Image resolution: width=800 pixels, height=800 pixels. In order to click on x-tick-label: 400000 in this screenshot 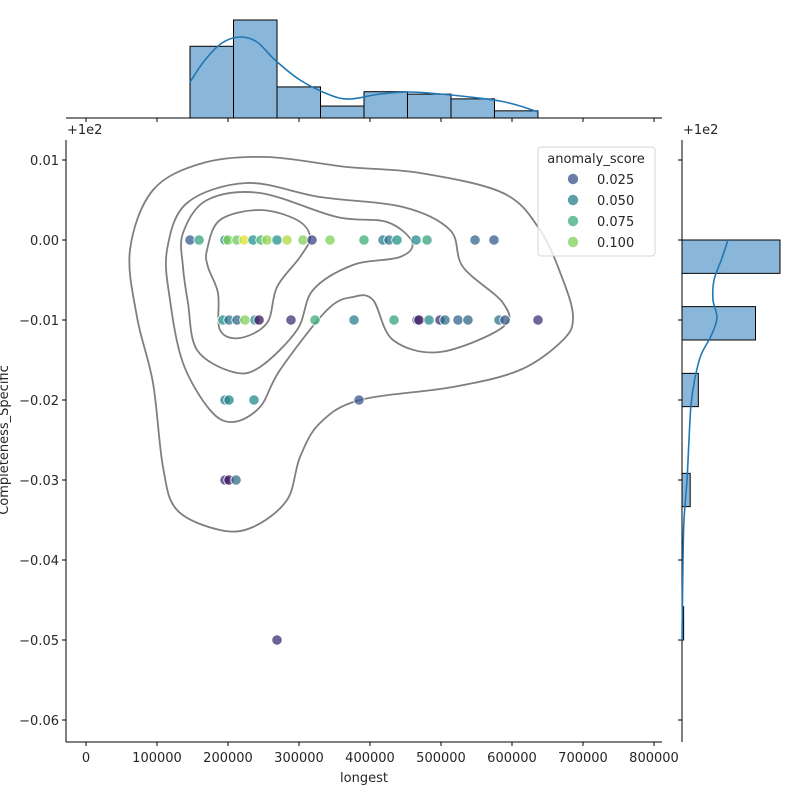, I will do `click(370, 758)`.